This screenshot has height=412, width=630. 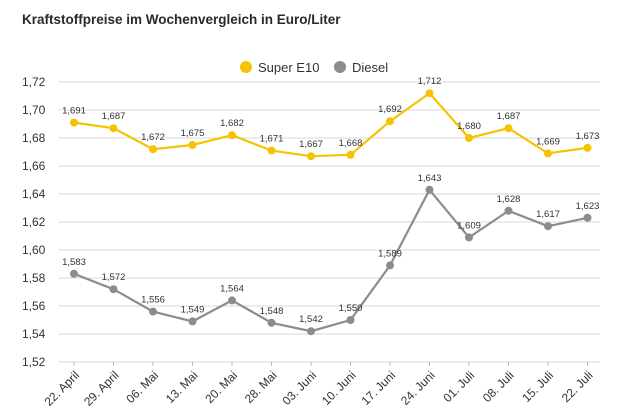 I want to click on y-tick-label: 1,70, so click(x=34, y=110).